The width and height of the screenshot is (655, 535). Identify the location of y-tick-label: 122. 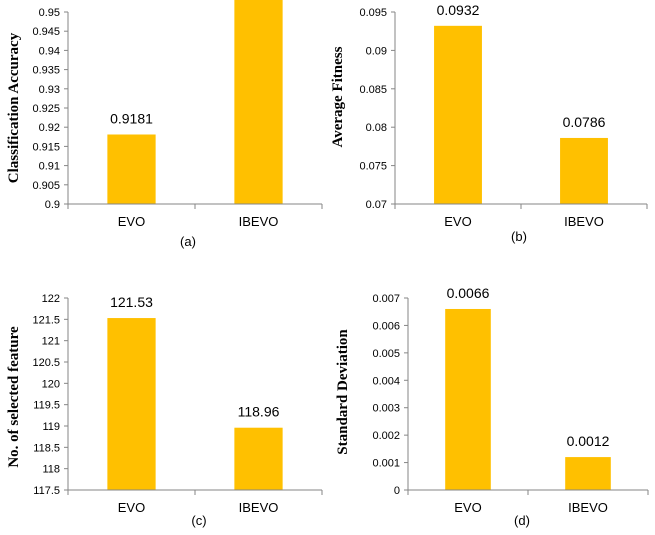
(51, 299).